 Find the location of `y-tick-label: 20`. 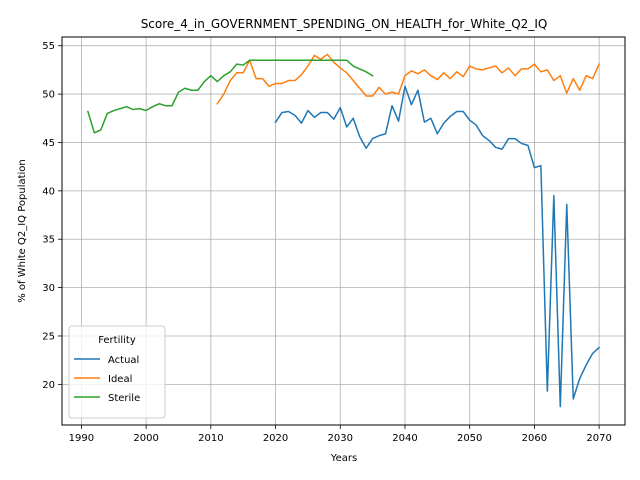

y-tick-label: 20 is located at coordinates (48, 385).